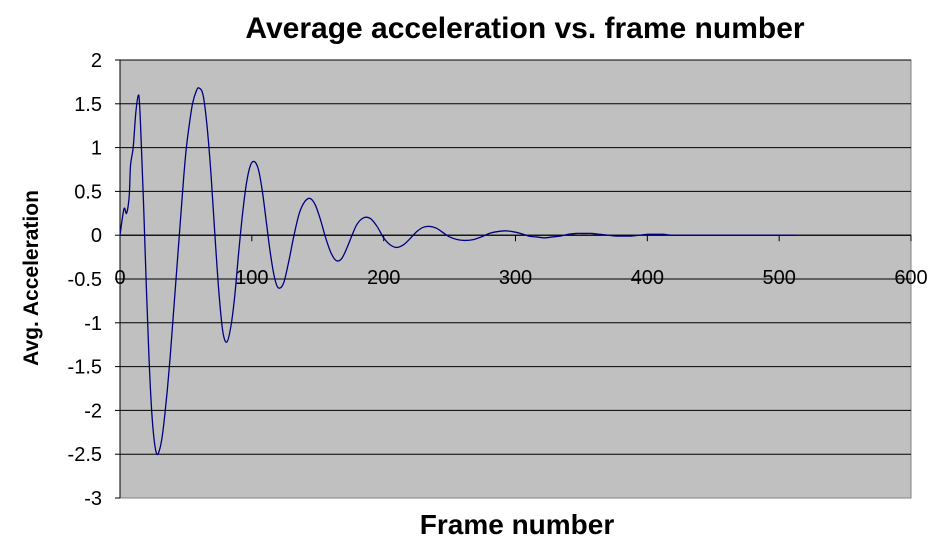 The height and width of the screenshot is (545, 944). Describe the element at coordinates (383, 278) in the screenshot. I see `x-tick-label: 200` at that location.